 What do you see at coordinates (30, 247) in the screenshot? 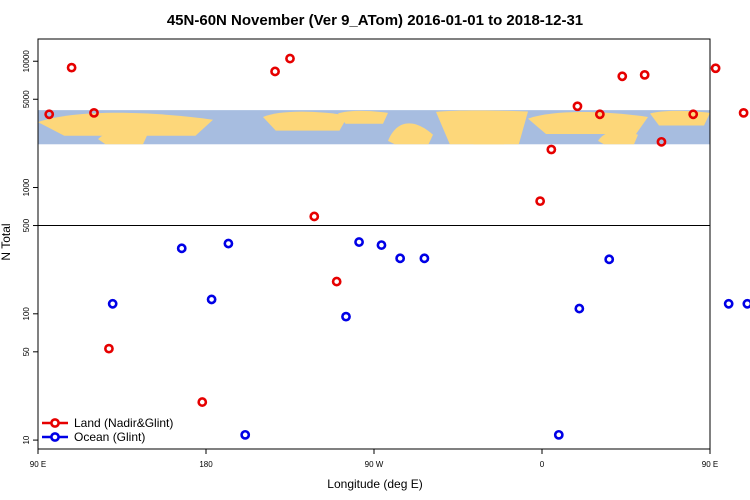
I see `y-axis: 10 50 100 500 1000 5000 10000` at bounding box center [30, 247].